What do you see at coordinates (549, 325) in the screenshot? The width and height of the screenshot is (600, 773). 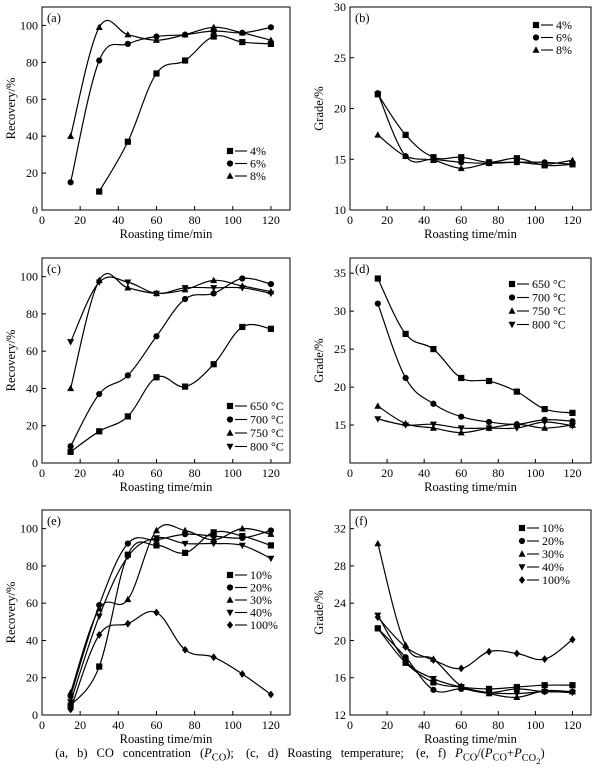 I see `legend-entry: 800 °C` at bounding box center [549, 325].